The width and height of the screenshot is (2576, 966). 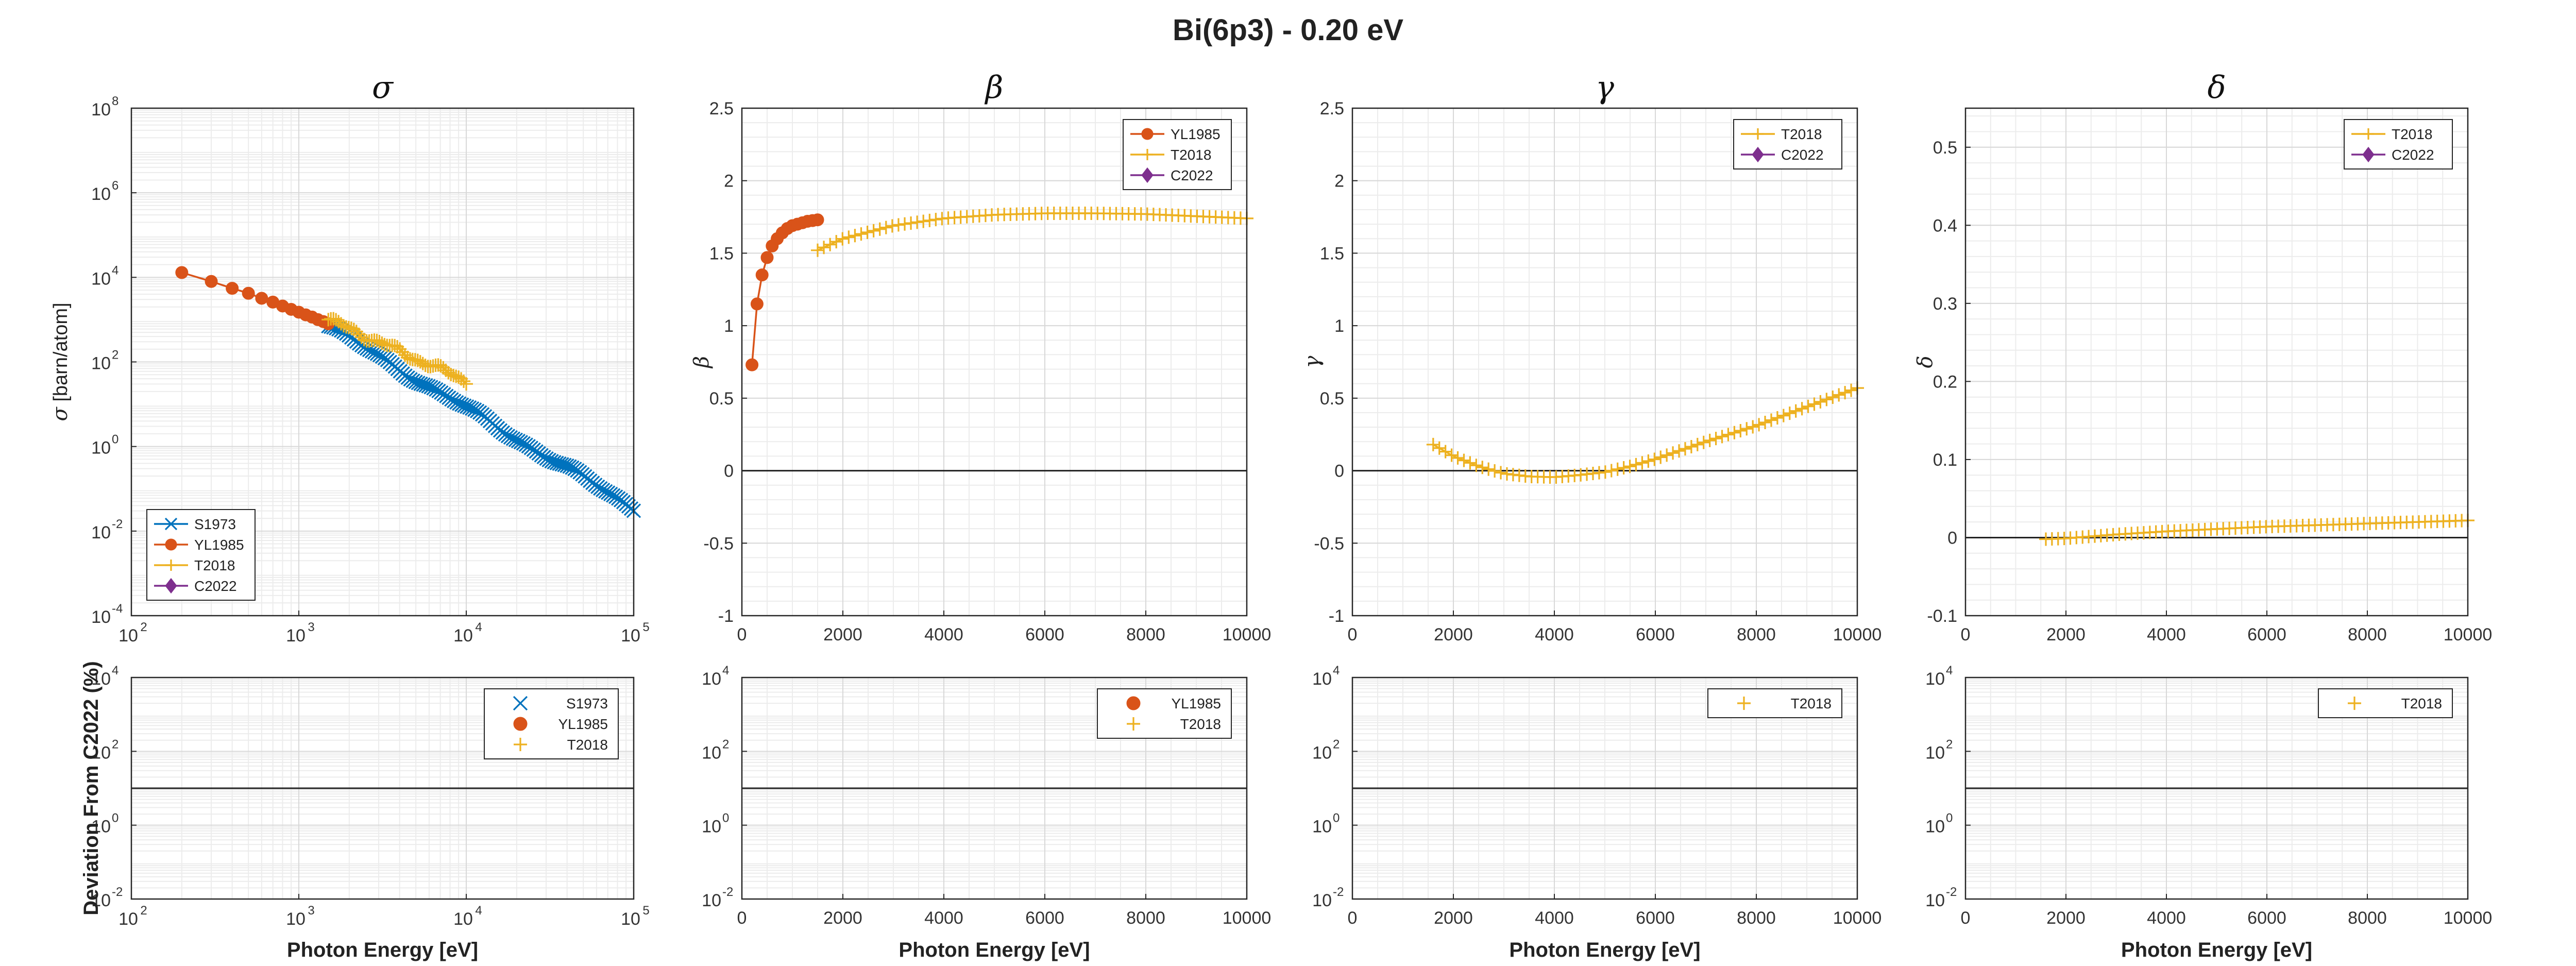 What do you see at coordinates (1339, 181) in the screenshot?
I see `y-tick-label: 2` at bounding box center [1339, 181].